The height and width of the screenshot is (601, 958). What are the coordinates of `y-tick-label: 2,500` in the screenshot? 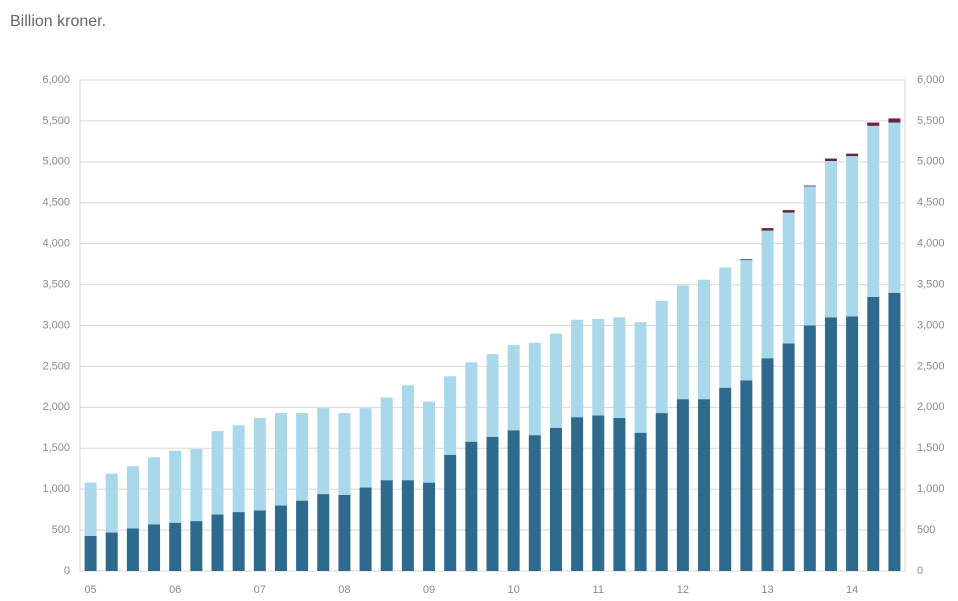 It's located at (56, 366).